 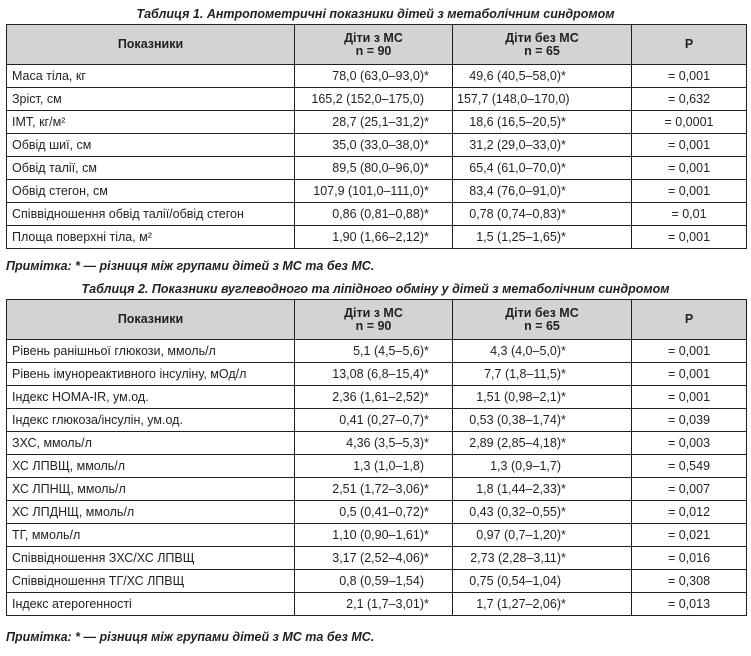 I want to click on row-label: Площа поверхні тіла, м², so click(x=150, y=237).